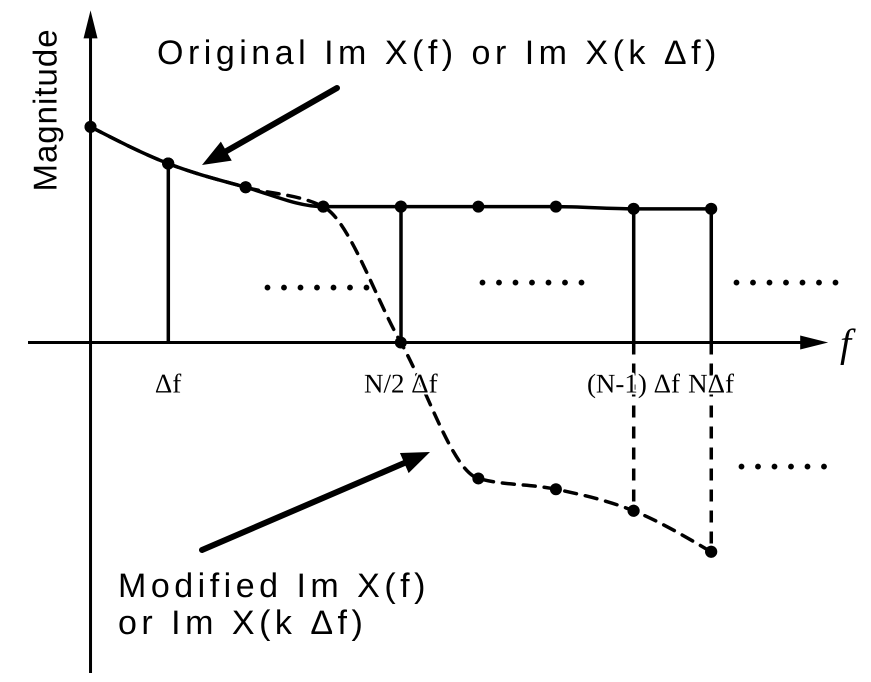 This screenshot has height=682, width=871. What do you see at coordinates (633, 383) in the screenshot?
I see `x-tick-label: (N-1) Δf` at bounding box center [633, 383].